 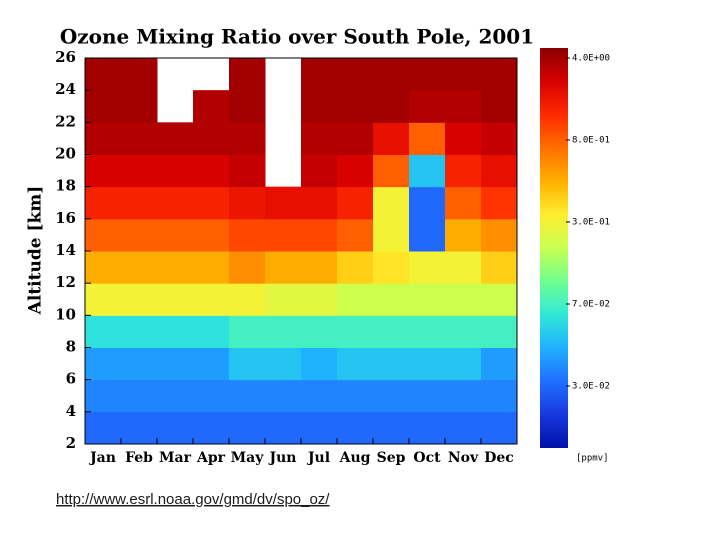 What do you see at coordinates (71, 443) in the screenshot?
I see `y-tick-label: 2` at bounding box center [71, 443].